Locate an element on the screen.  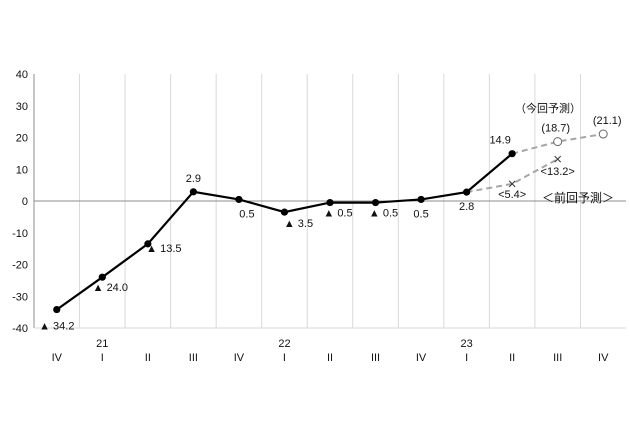
year-label: 22 is located at coordinates (284, 344).